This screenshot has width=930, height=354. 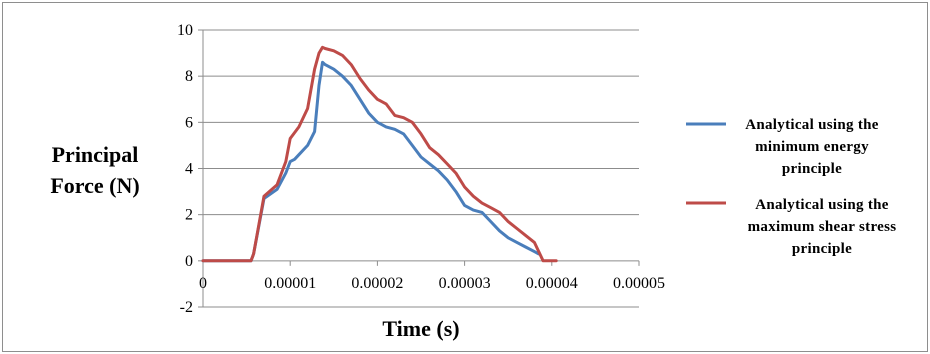 I want to click on y-tick-label: 6, so click(x=189, y=122).